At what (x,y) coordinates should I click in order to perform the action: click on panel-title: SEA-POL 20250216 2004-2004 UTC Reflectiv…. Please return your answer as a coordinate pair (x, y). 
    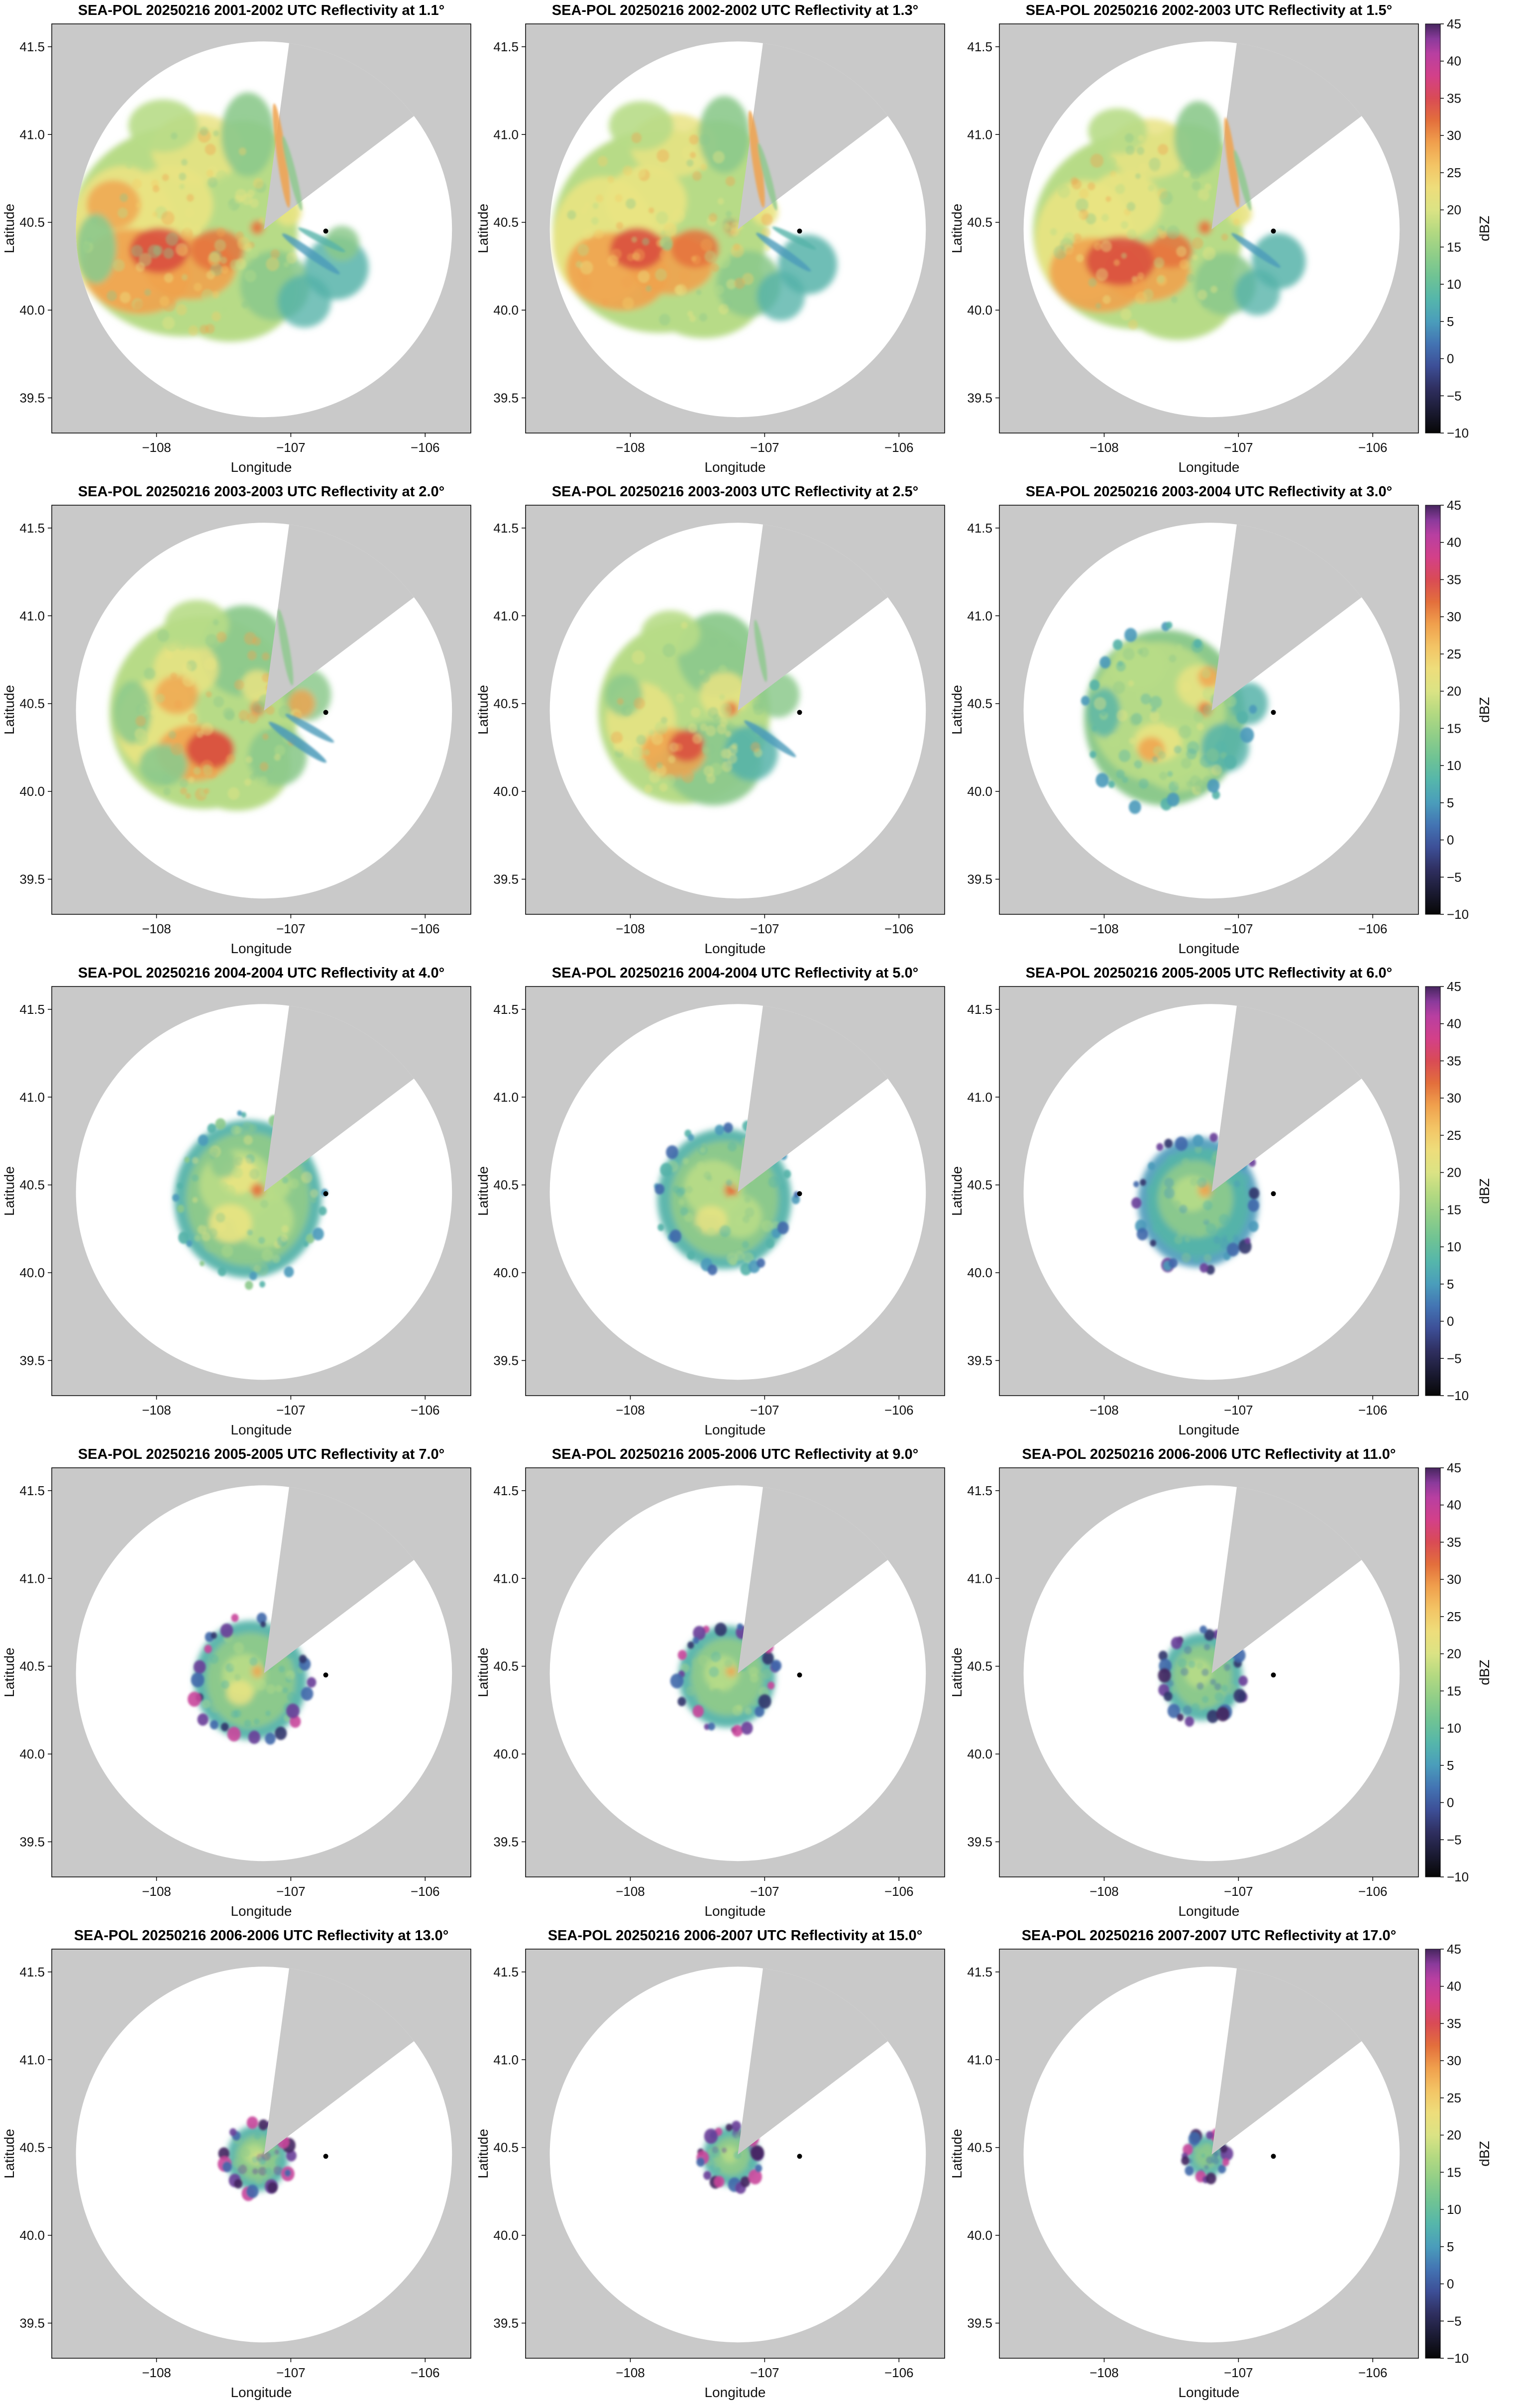
    Looking at the image, I should click on (735, 973).